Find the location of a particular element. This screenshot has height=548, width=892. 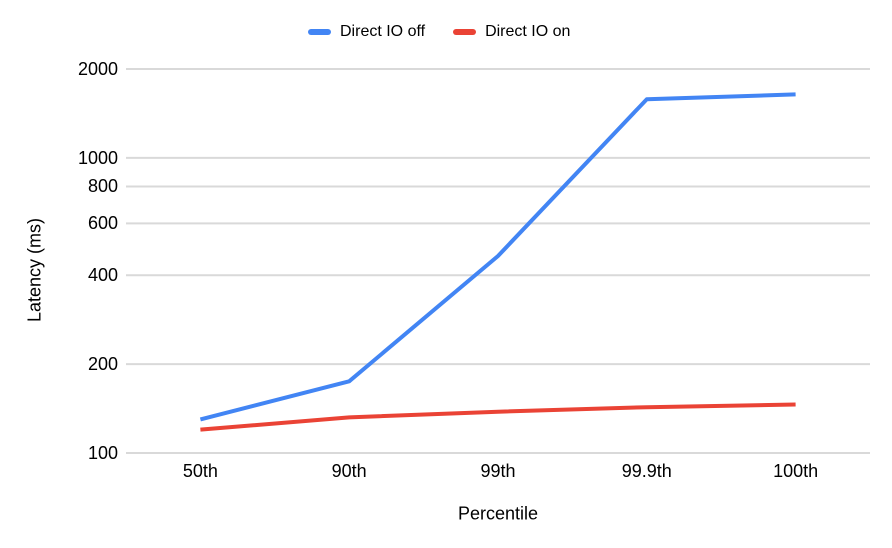

legend-label: Direct IO off is located at coordinates (383, 31).